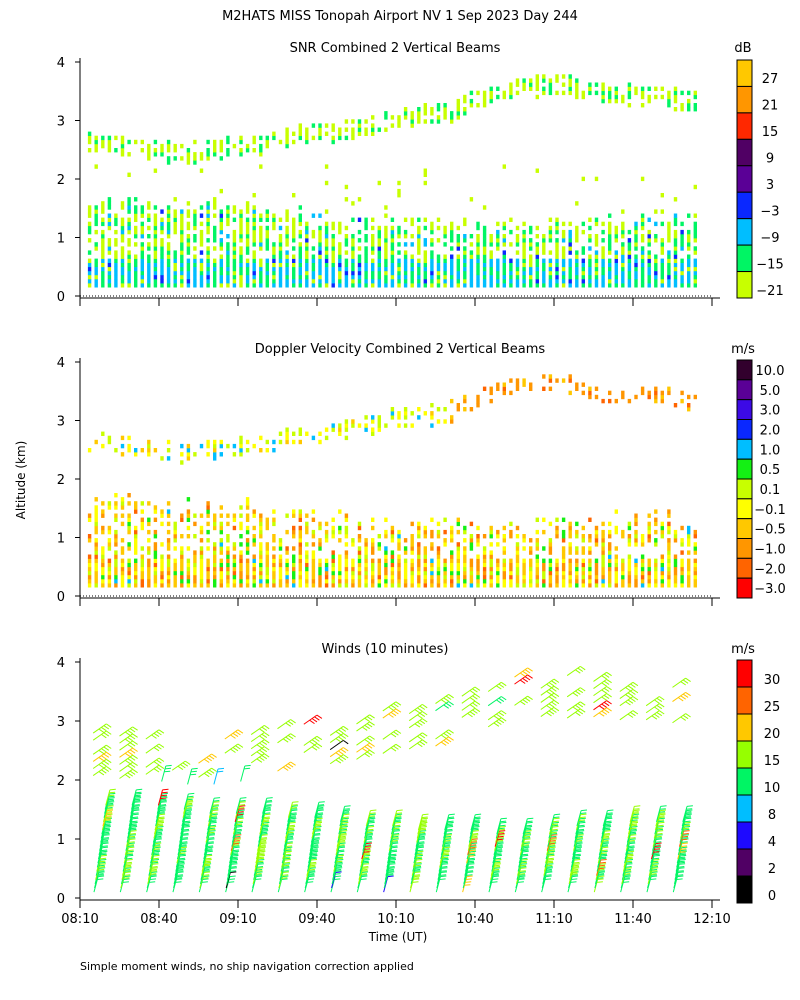 The image size is (800, 1000). What do you see at coordinates (398, 937) in the screenshot?
I see `x-axis-label: Time (UT)` at bounding box center [398, 937].